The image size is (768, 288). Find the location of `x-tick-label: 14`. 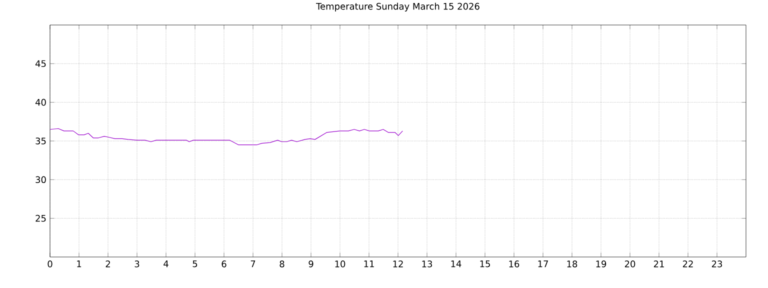

x-tick-label: 14 is located at coordinates (456, 264).